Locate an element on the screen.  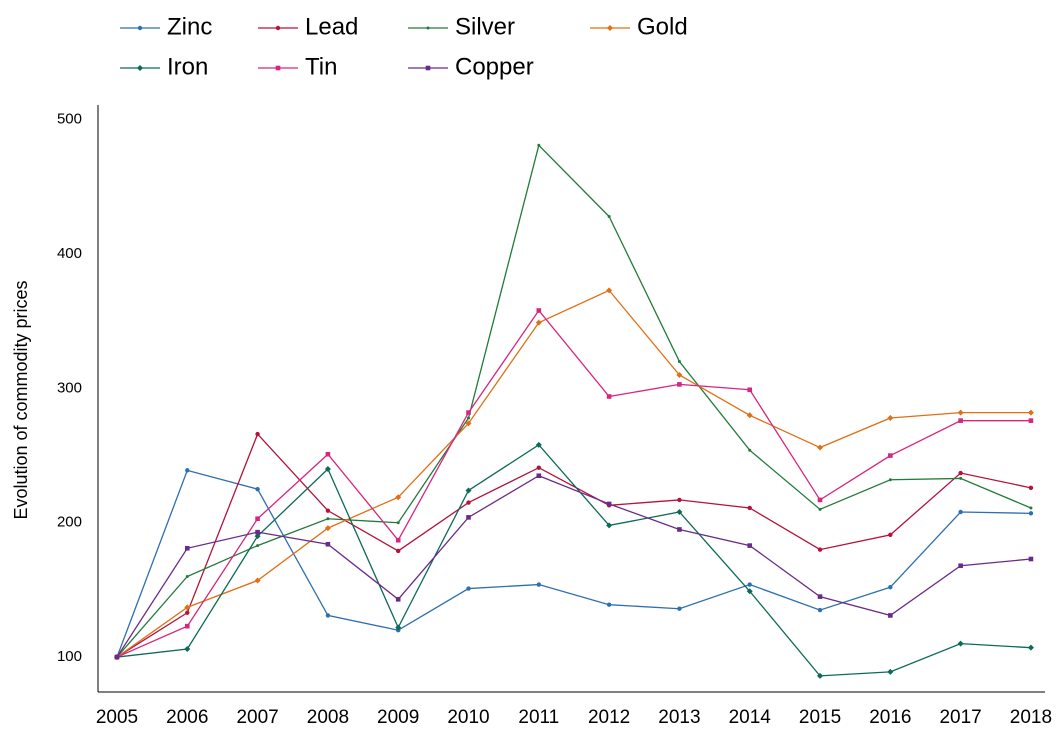
x-tick-label: 2009 is located at coordinates (398, 717).